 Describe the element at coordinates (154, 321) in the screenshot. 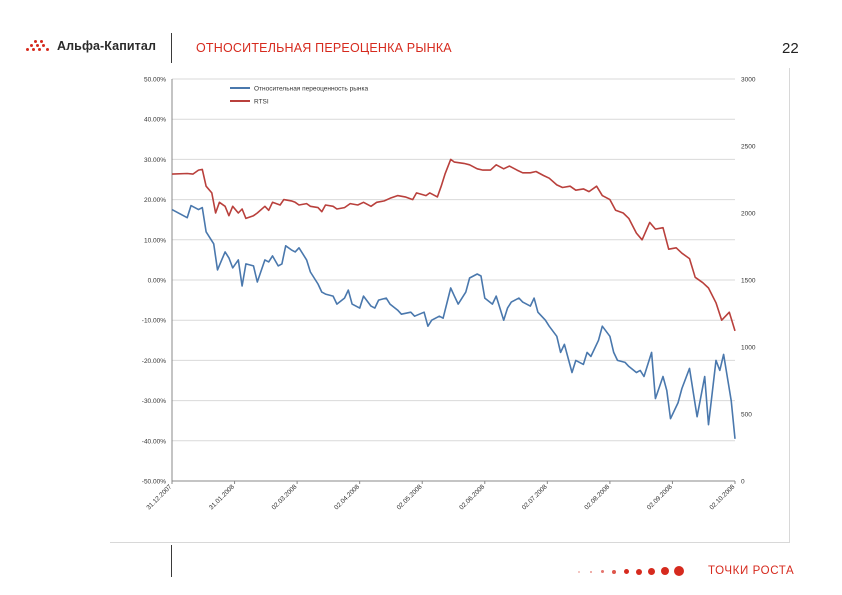

I see `y-left-tick-label: -10.00%` at that location.